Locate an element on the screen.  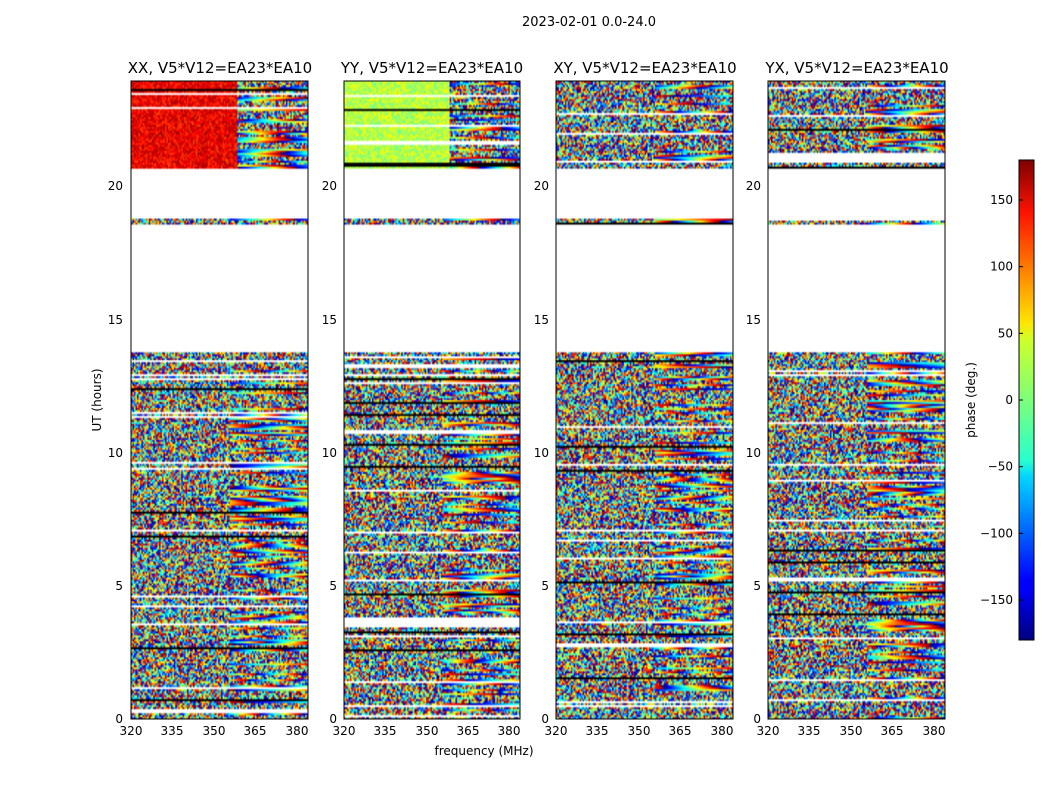
panel-yy-ytick-10: 10 is located at coordinates (329, 453).